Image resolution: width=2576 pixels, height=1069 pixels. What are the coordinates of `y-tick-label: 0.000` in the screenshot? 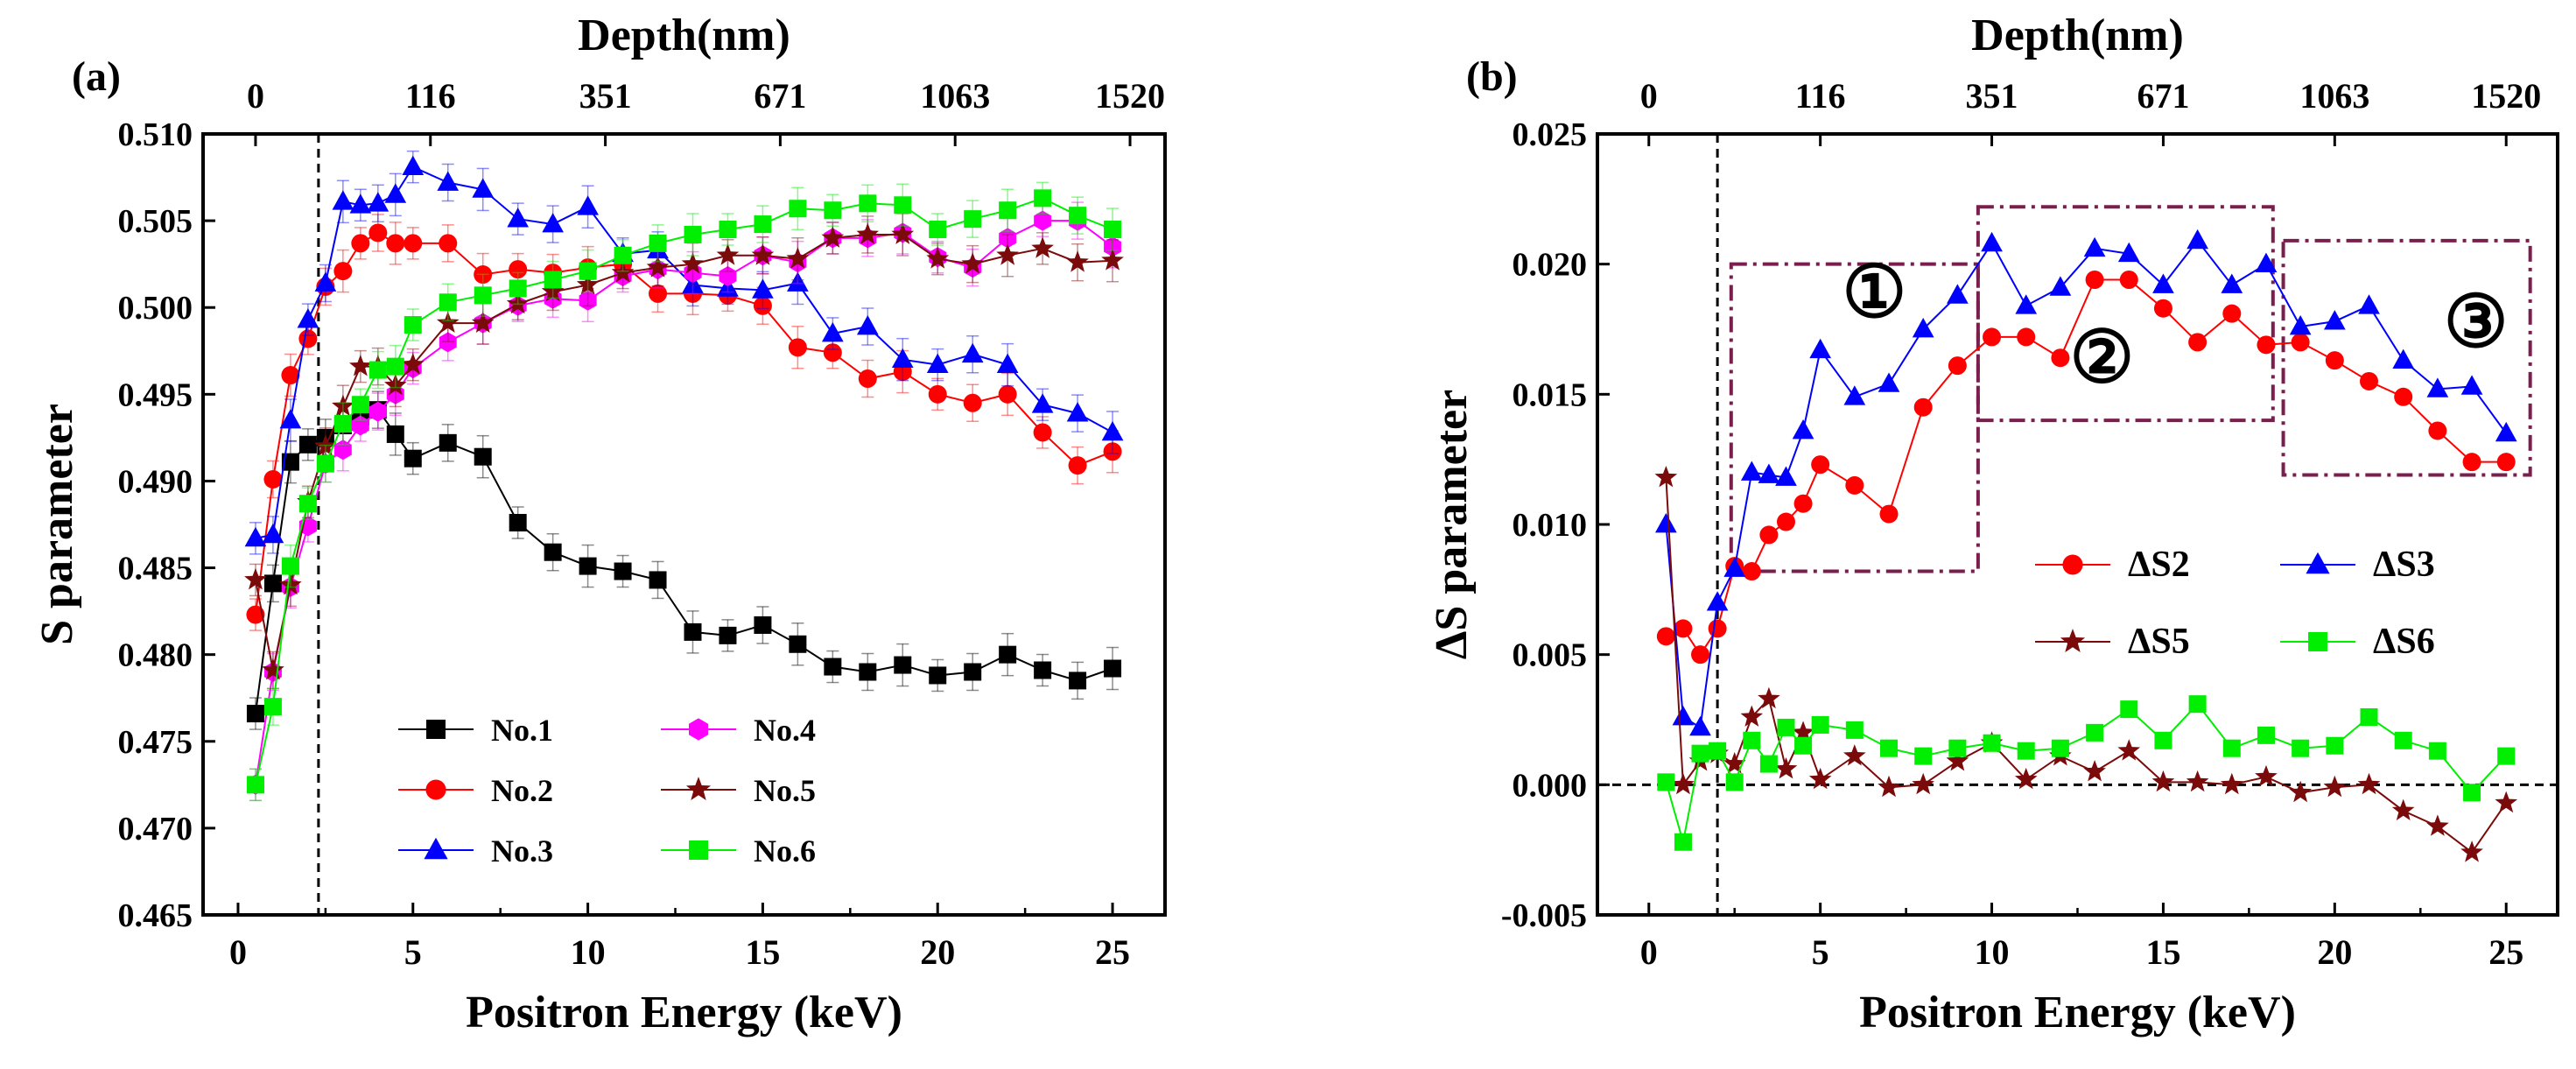 It's located at (1550, 785).